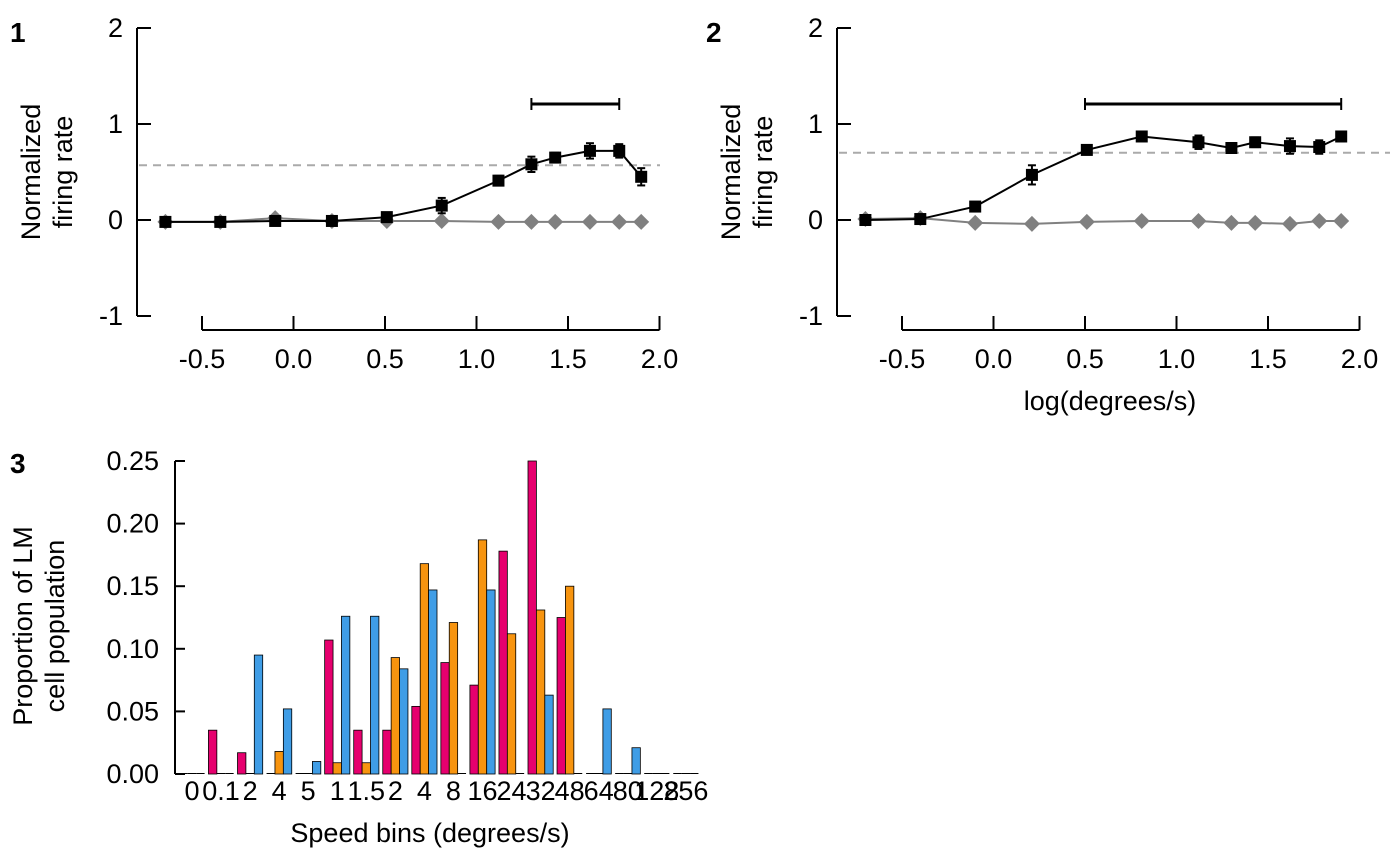 Image resolution: width=1400 pixels, height=865 pixels. I want to click on control-series-line, so click(1103, 221).